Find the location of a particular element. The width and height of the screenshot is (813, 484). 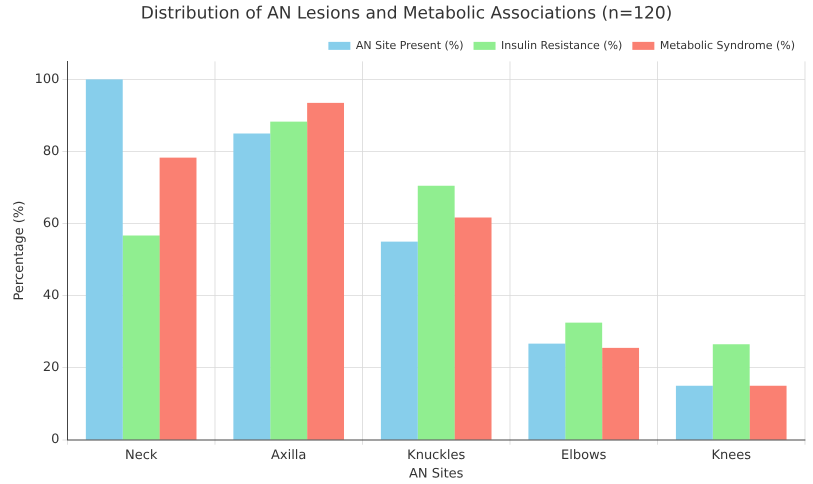

x-tick-label: Knuckles is located at coordinates (436, 455).